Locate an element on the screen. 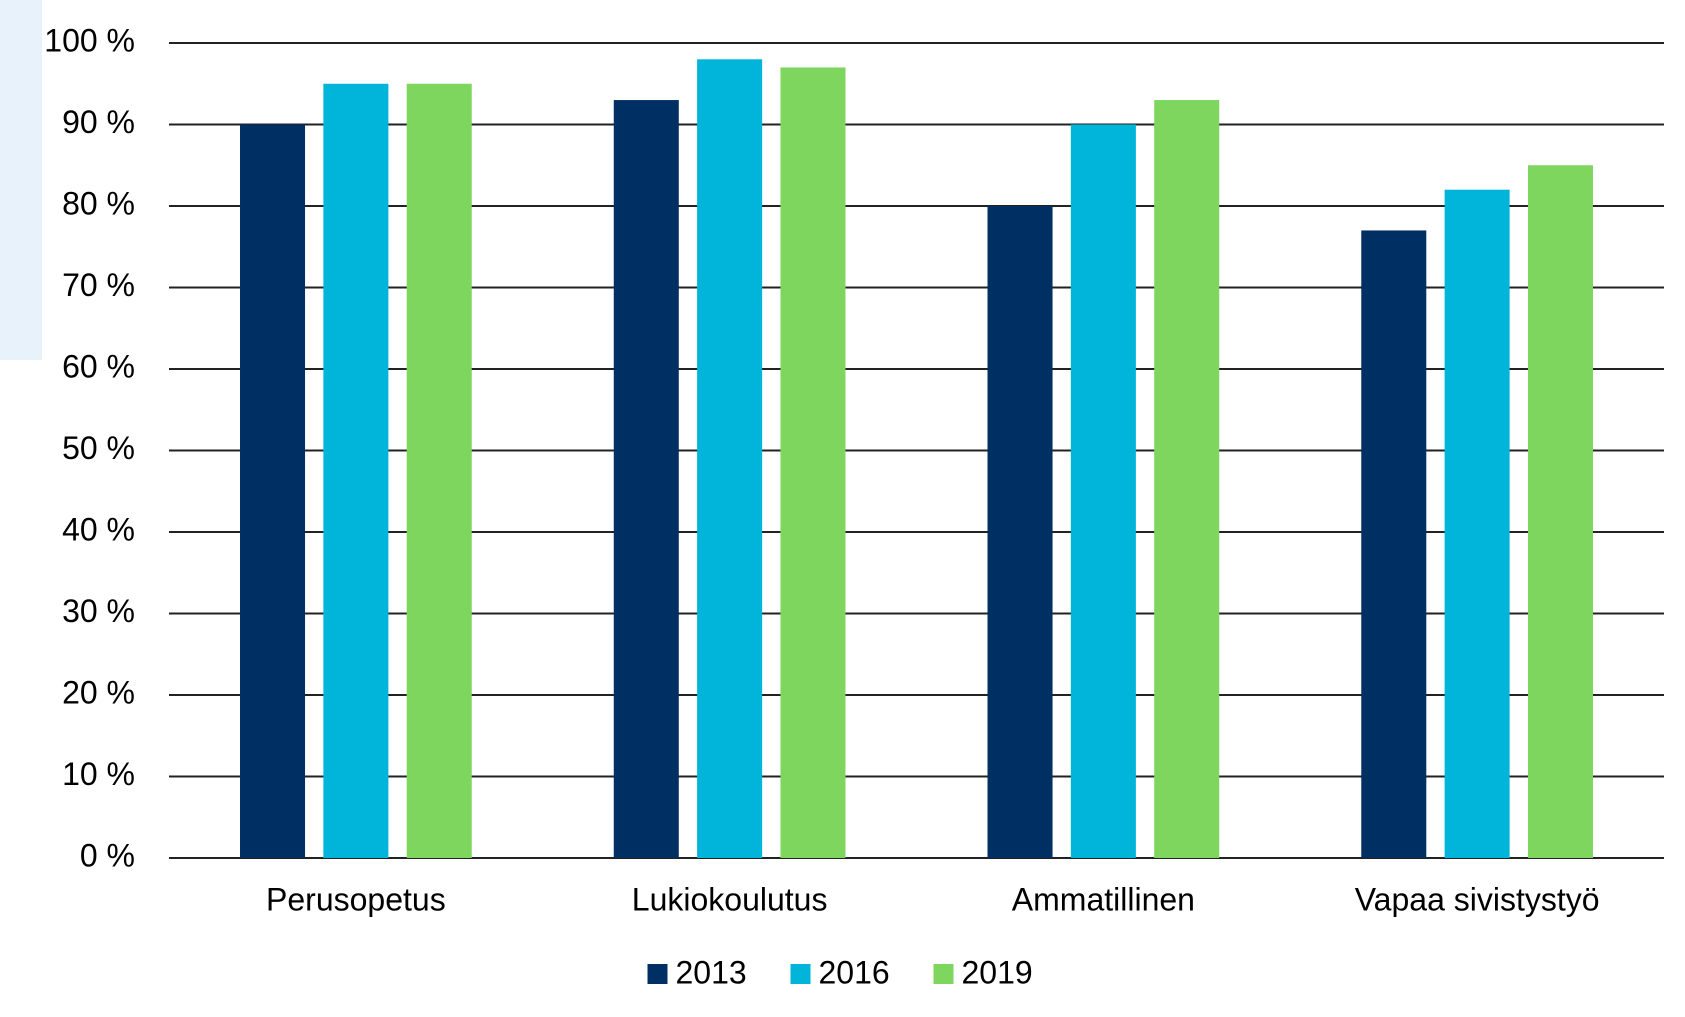  side-strip is located at coordinates (21, 180).